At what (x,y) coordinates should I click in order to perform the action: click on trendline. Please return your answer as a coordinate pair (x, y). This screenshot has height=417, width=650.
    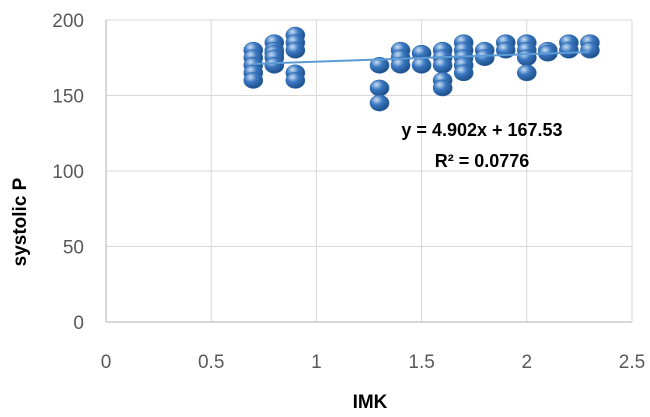
    Looking at the image, I should click on (421, 58).